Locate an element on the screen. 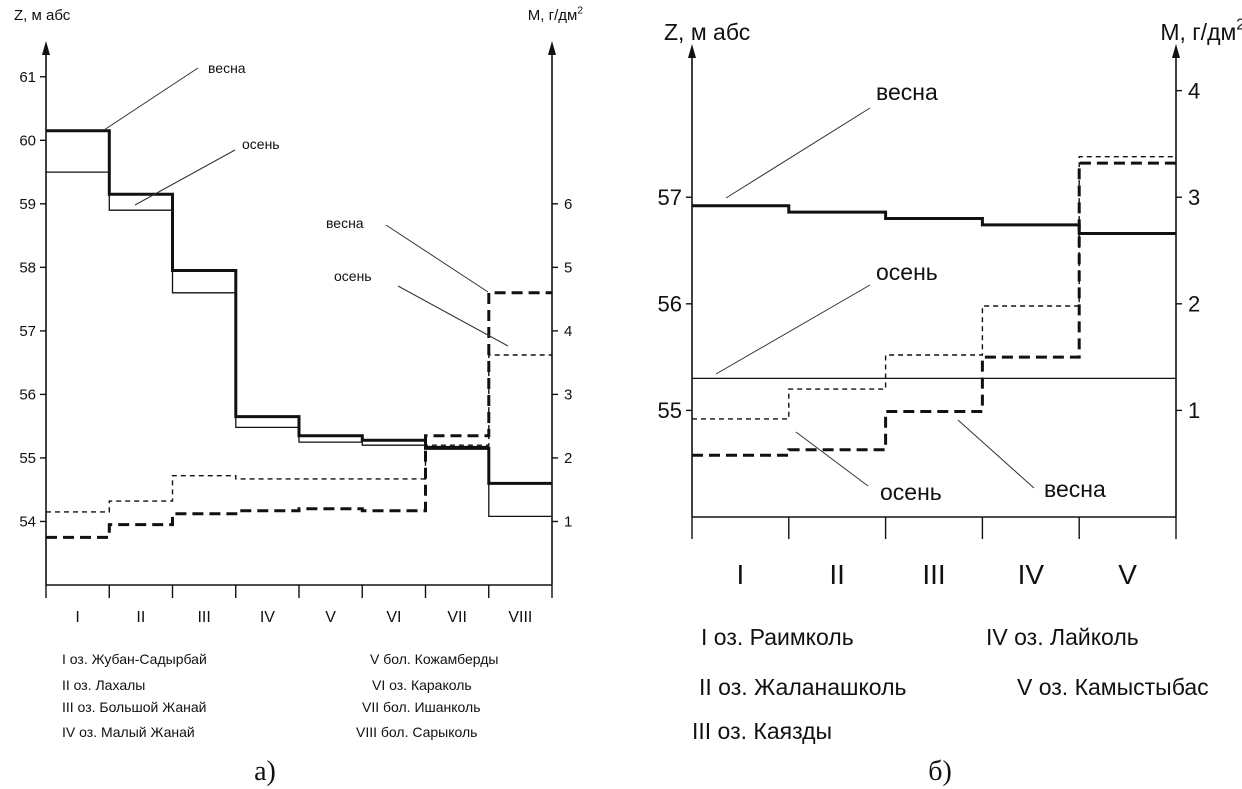  legend-item: VI оз. Караколь is located at coordinates (422, 685).